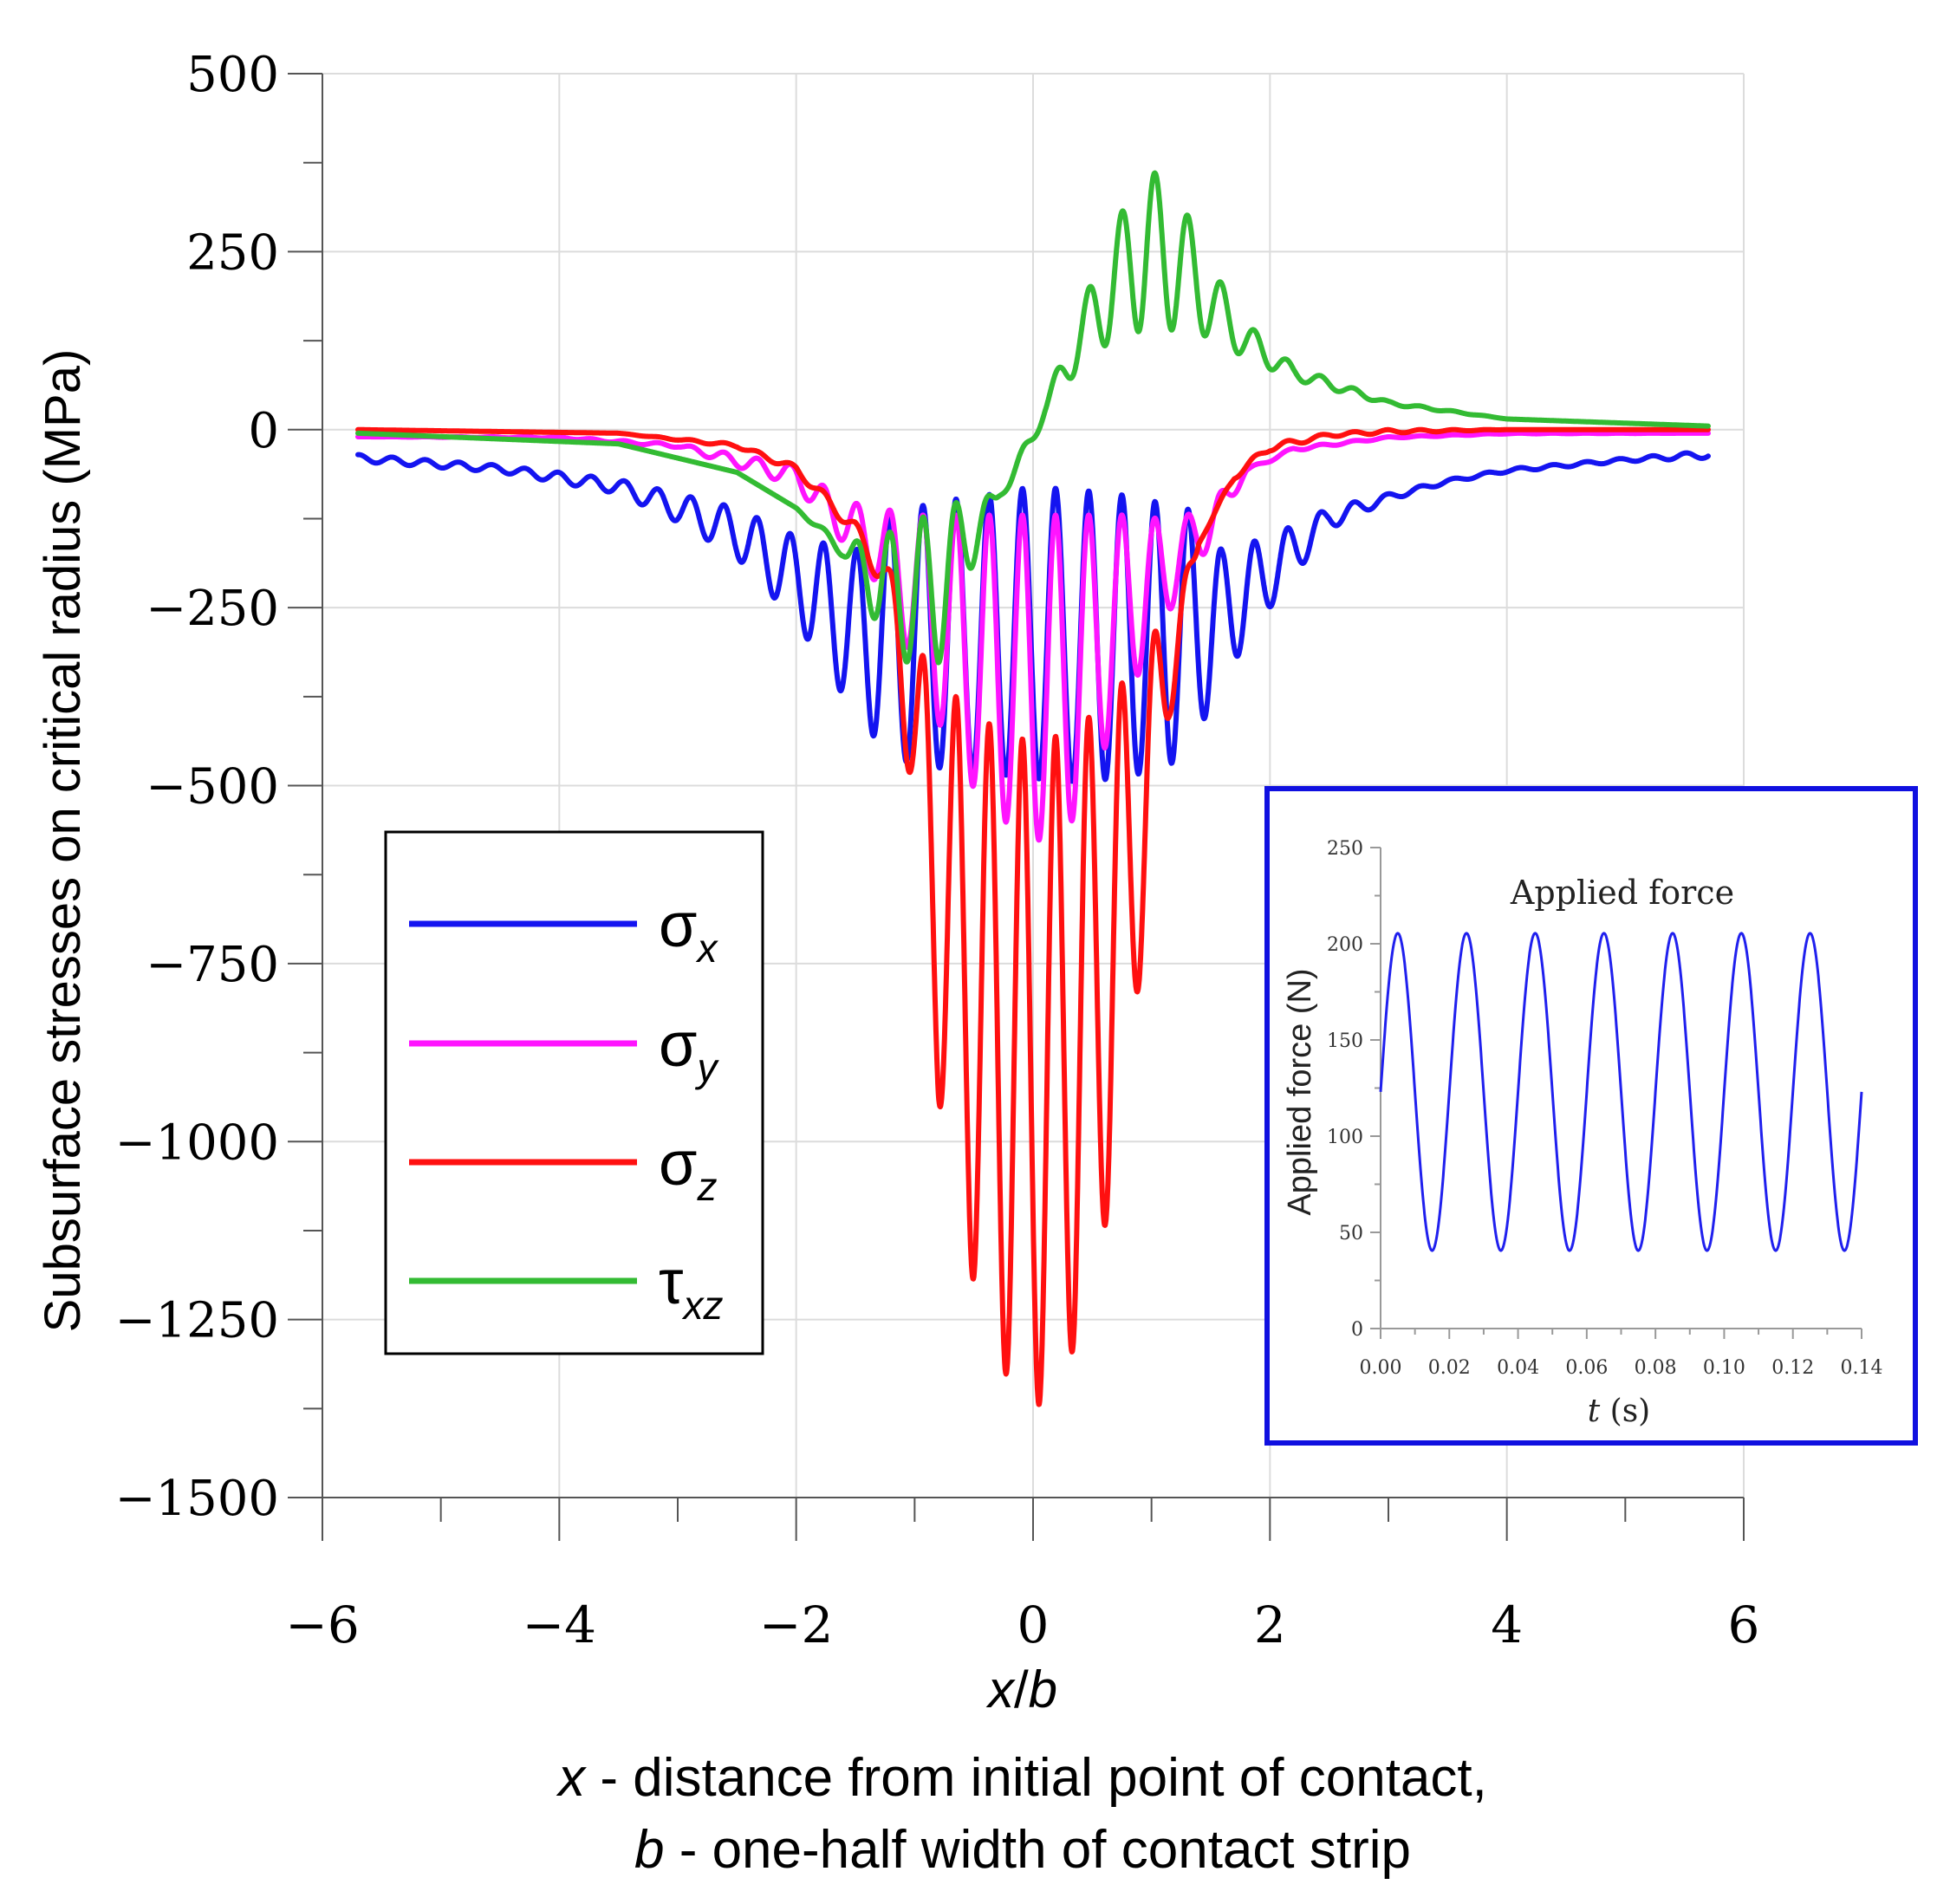 Image resolution: width=1950 pixels, height=1904 pixels. I want to click on inset-y-tick-label: 250, so click(1345, 849).